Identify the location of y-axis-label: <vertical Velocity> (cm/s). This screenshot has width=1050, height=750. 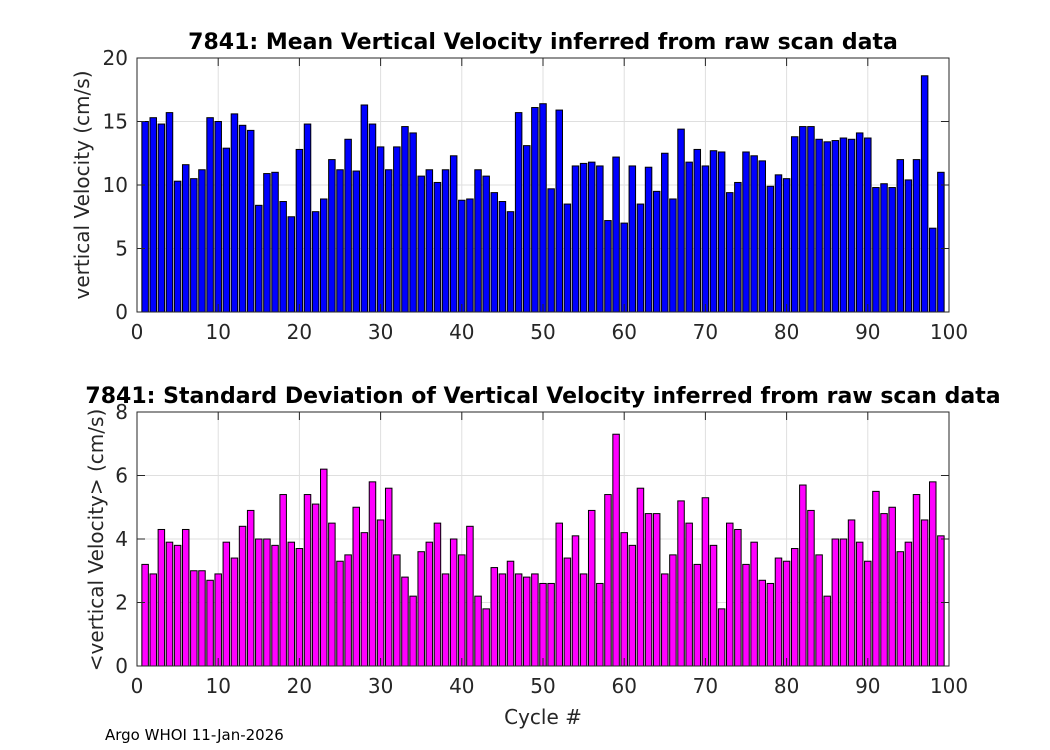
(96, 540).